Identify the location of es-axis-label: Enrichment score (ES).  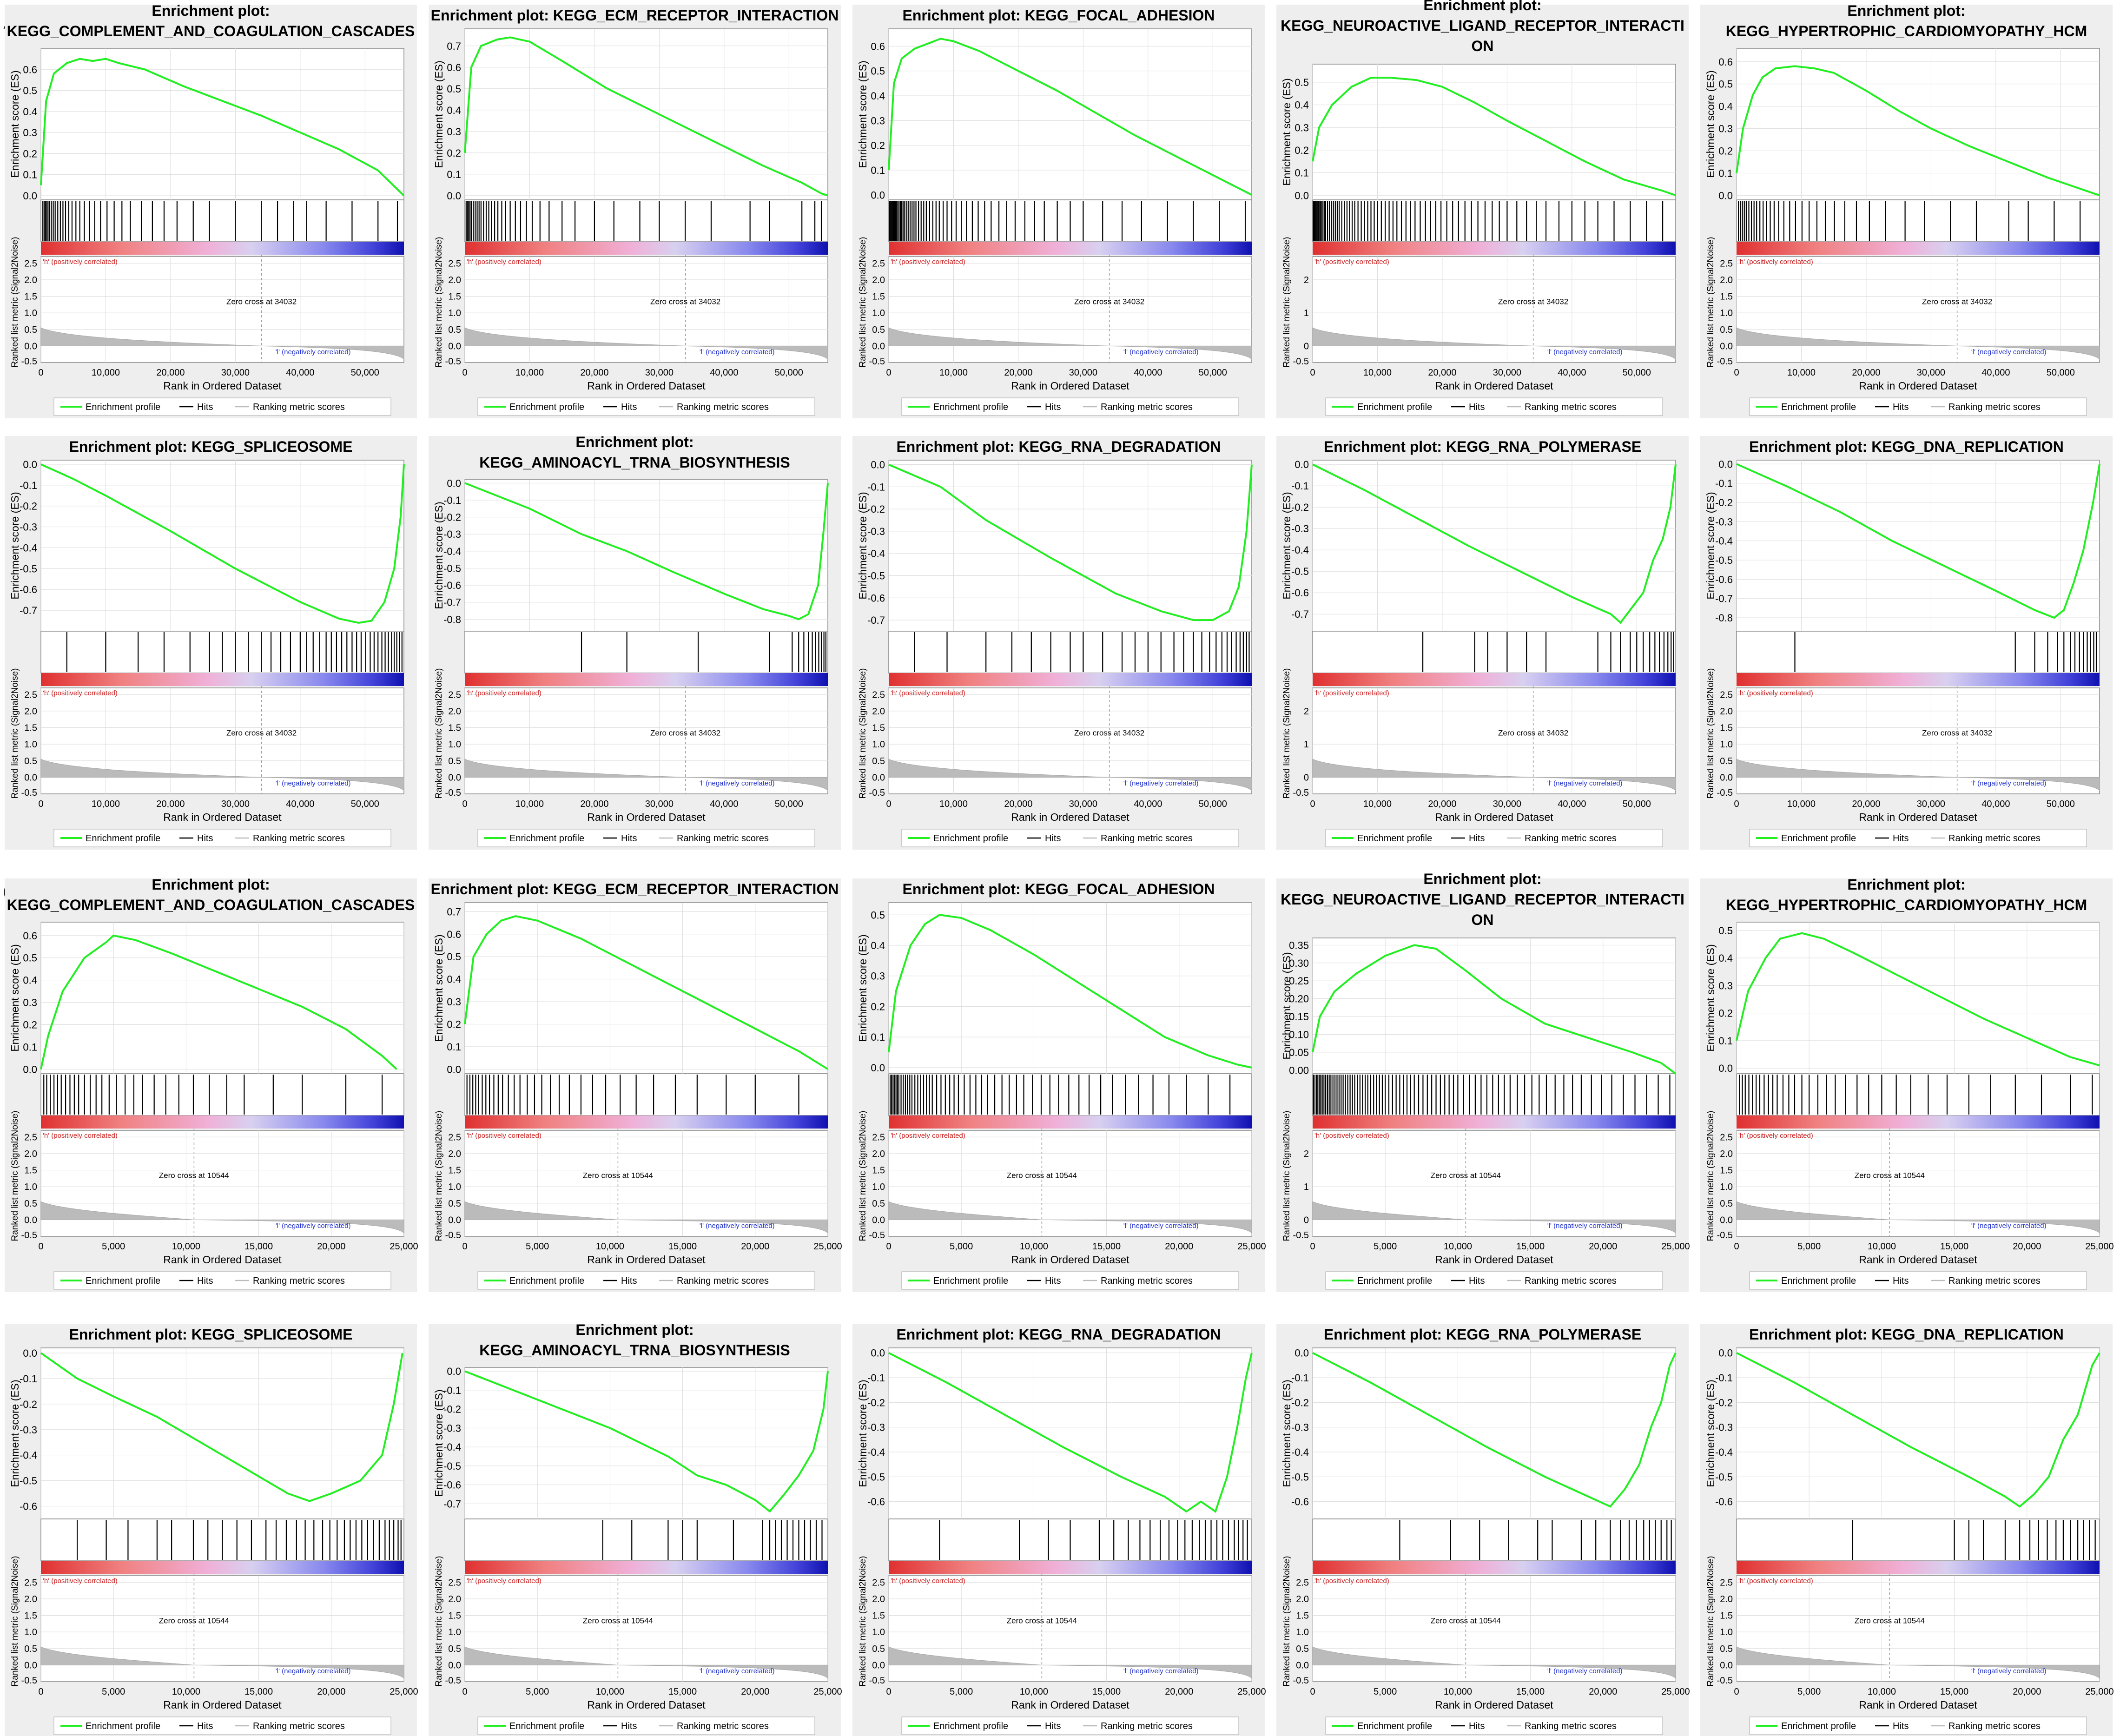
(1711, 546).